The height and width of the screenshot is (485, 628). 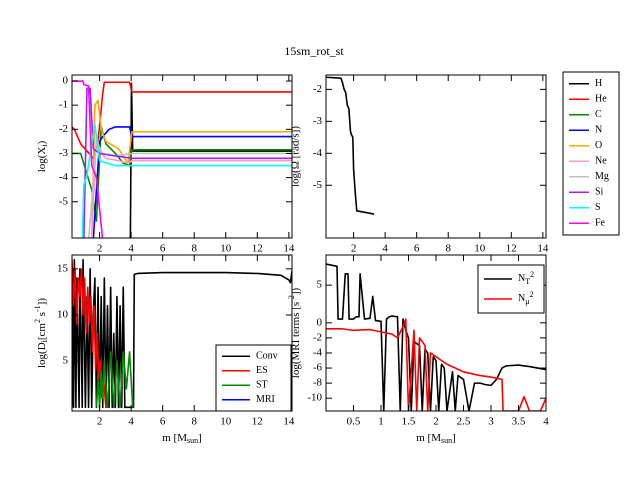 What do you see at coordinates (262, 370) in the screenshot?
I see `legend-label: ES` at bounding box center [262, 370].